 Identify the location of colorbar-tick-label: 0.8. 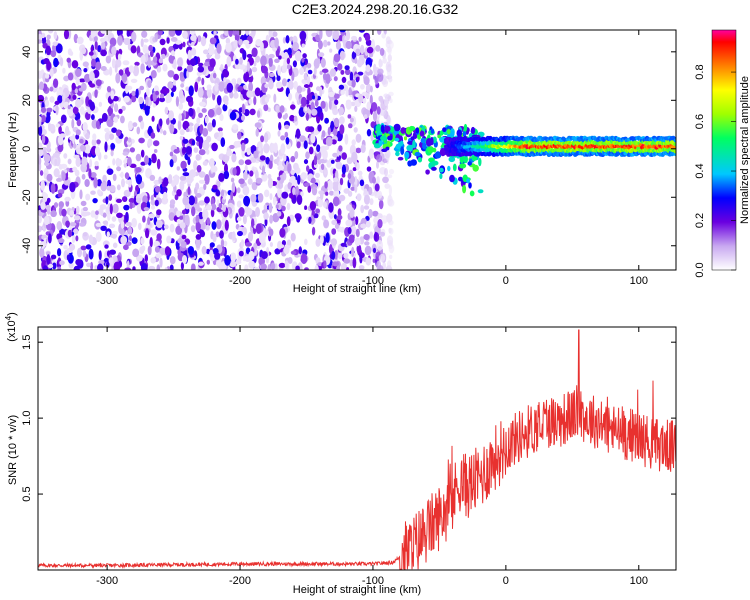
(700, 71).